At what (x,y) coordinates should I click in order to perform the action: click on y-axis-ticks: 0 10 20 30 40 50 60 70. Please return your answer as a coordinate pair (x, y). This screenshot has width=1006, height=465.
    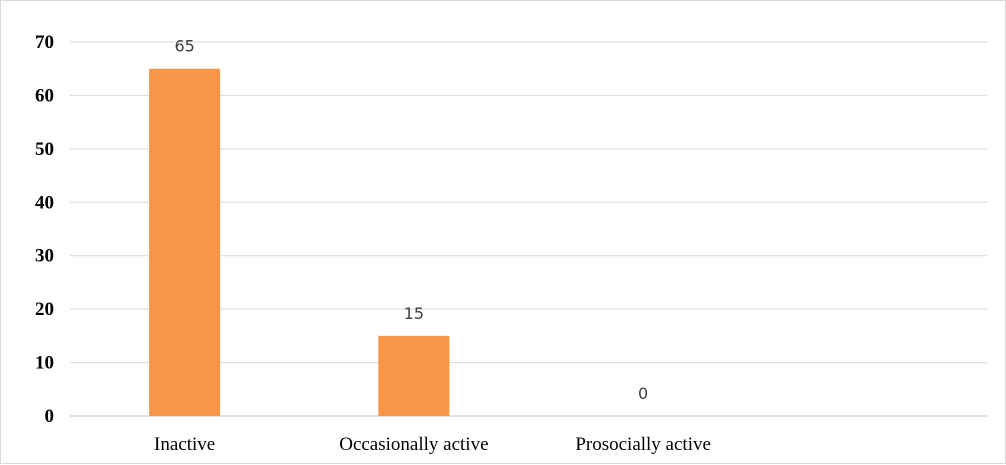
    Looking at the image, I should click on (44, 229).